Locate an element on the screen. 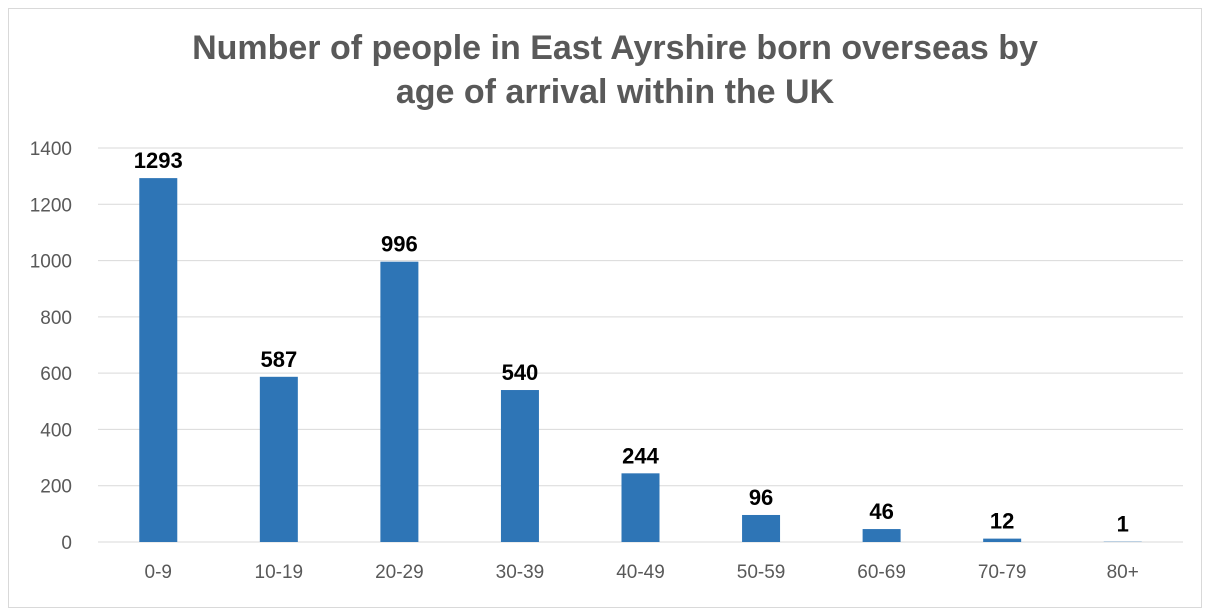  x-tick-label: 70-79 is located at coordinates (1002, 572).